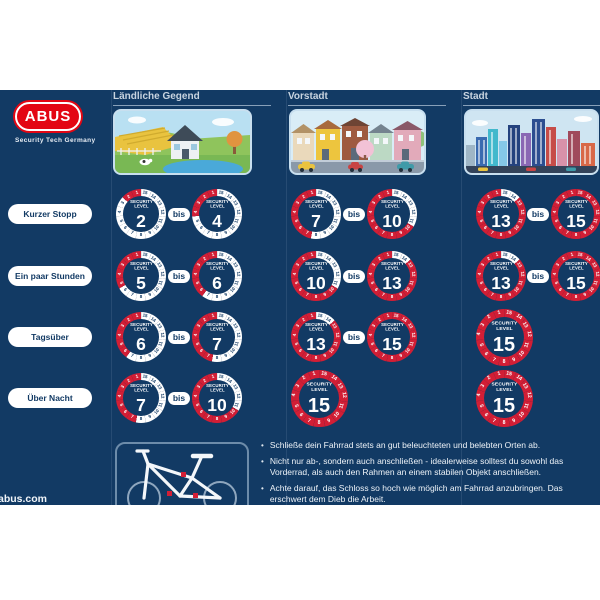  Describe the element at coordinates (141, 404) in the screenshot. I see `badge-level-value: 7` at that location.